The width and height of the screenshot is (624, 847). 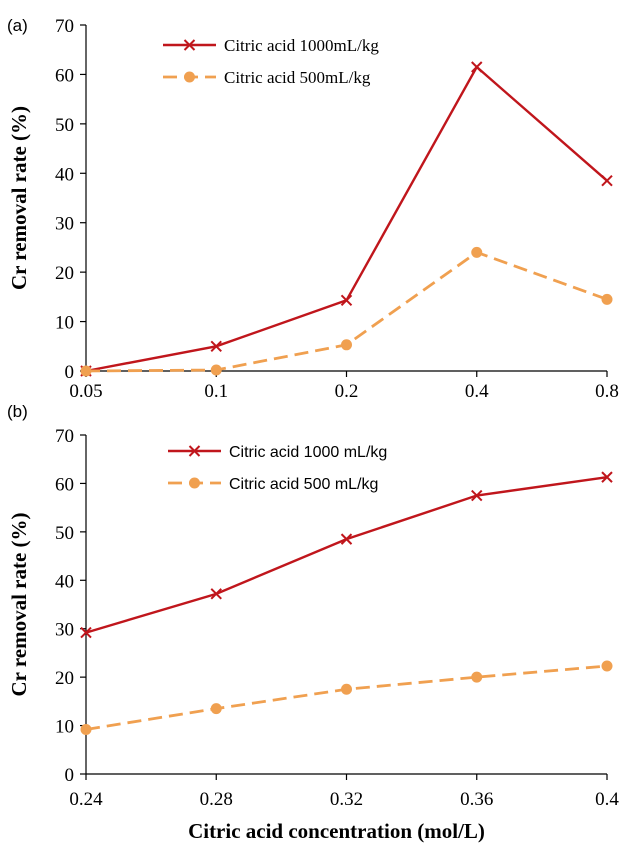 I want to click on panel-label: (b), so click(x=17, y=411).